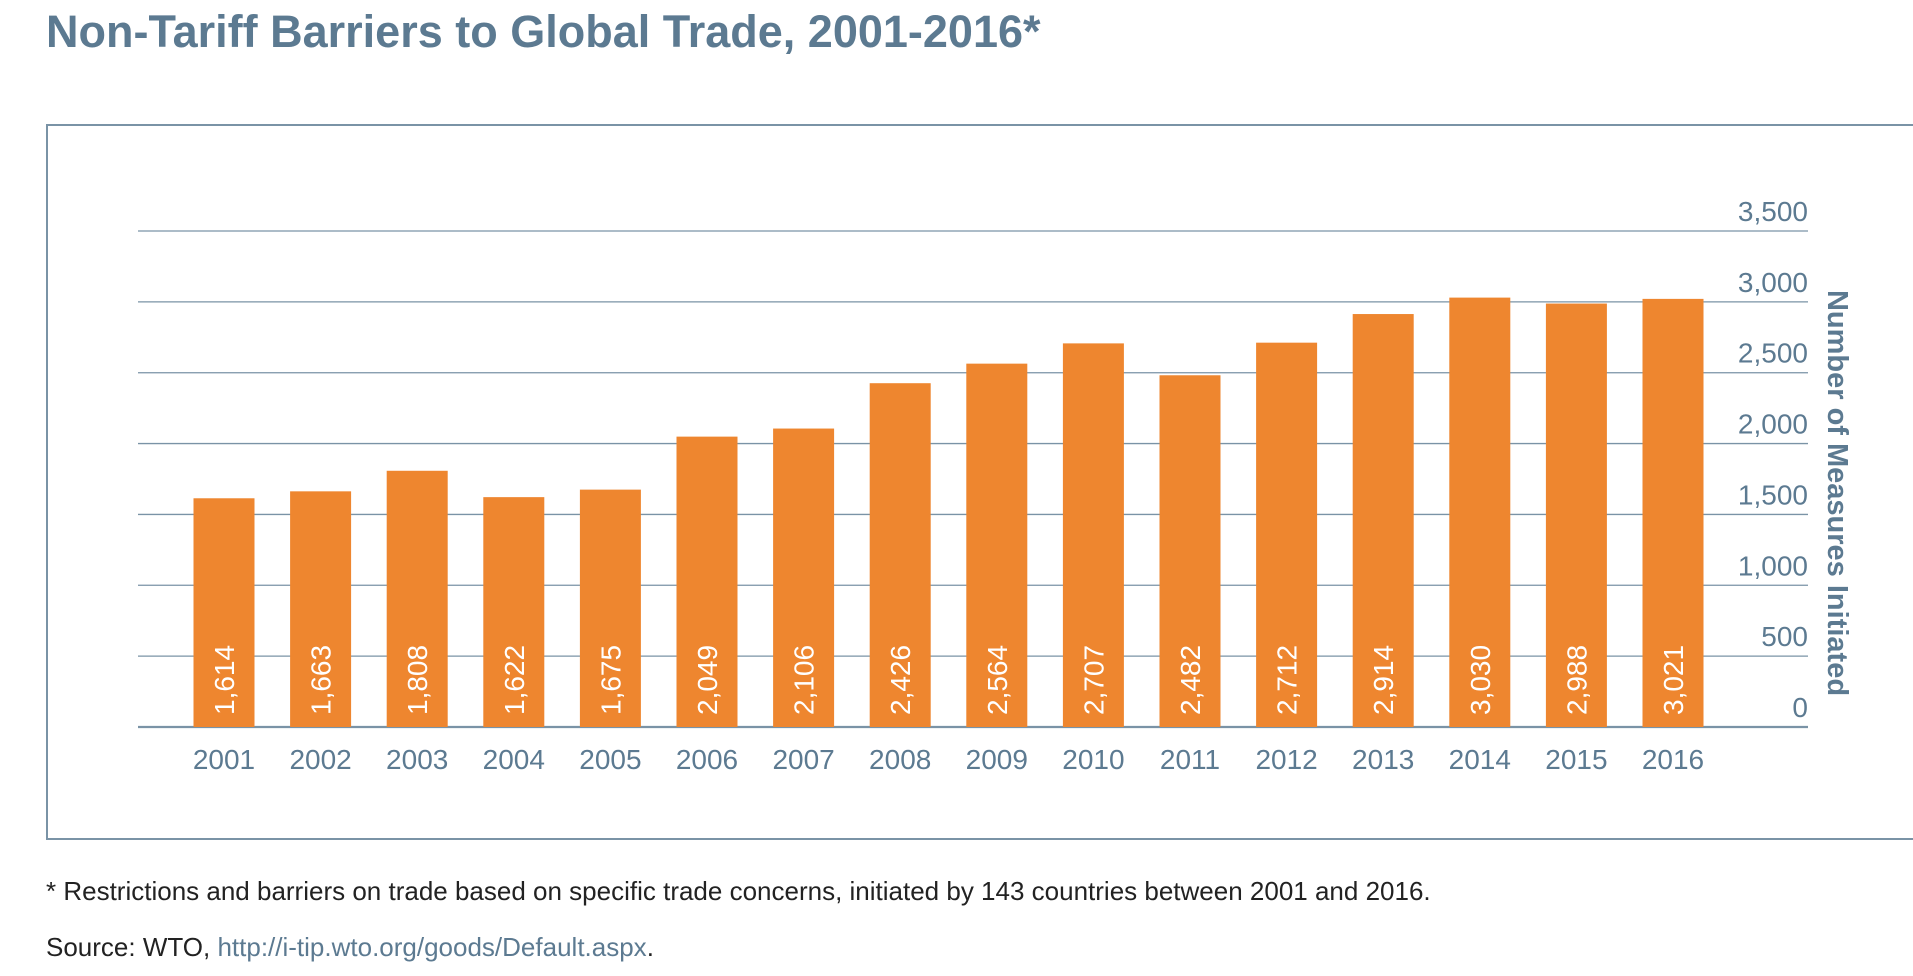 The width and height of the screenshot is (1913, 976). Describe the element at coordinates (707, 759) in the screenshot. I see `x-tick-label: 2006` at that location.